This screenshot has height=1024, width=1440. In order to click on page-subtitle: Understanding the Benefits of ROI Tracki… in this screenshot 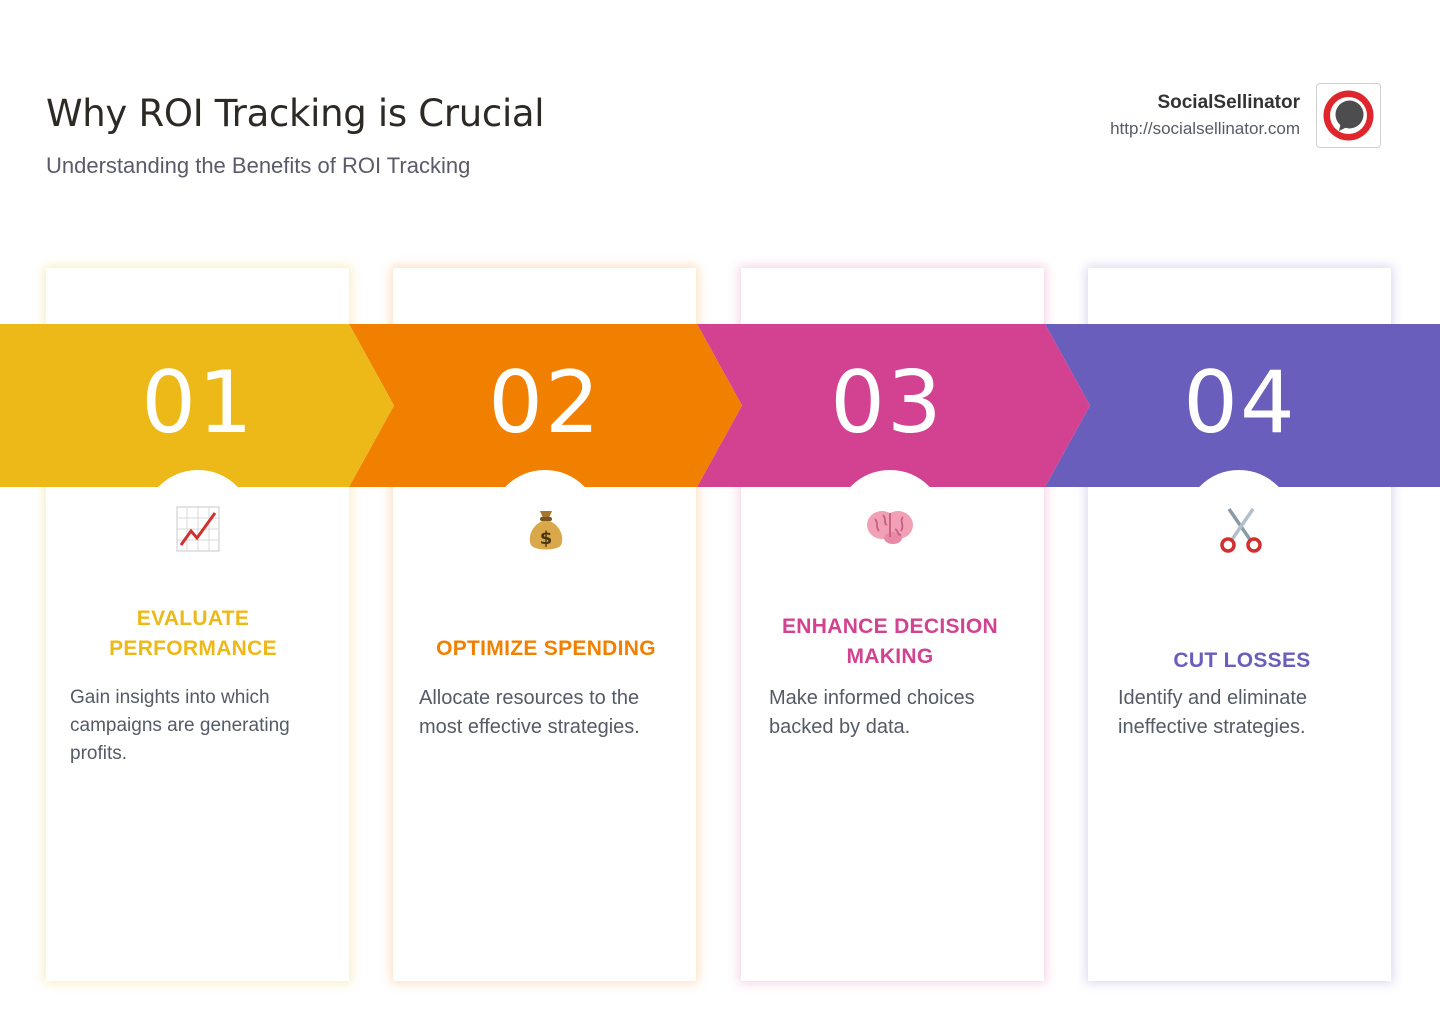, I will do `click(258, 165)`.